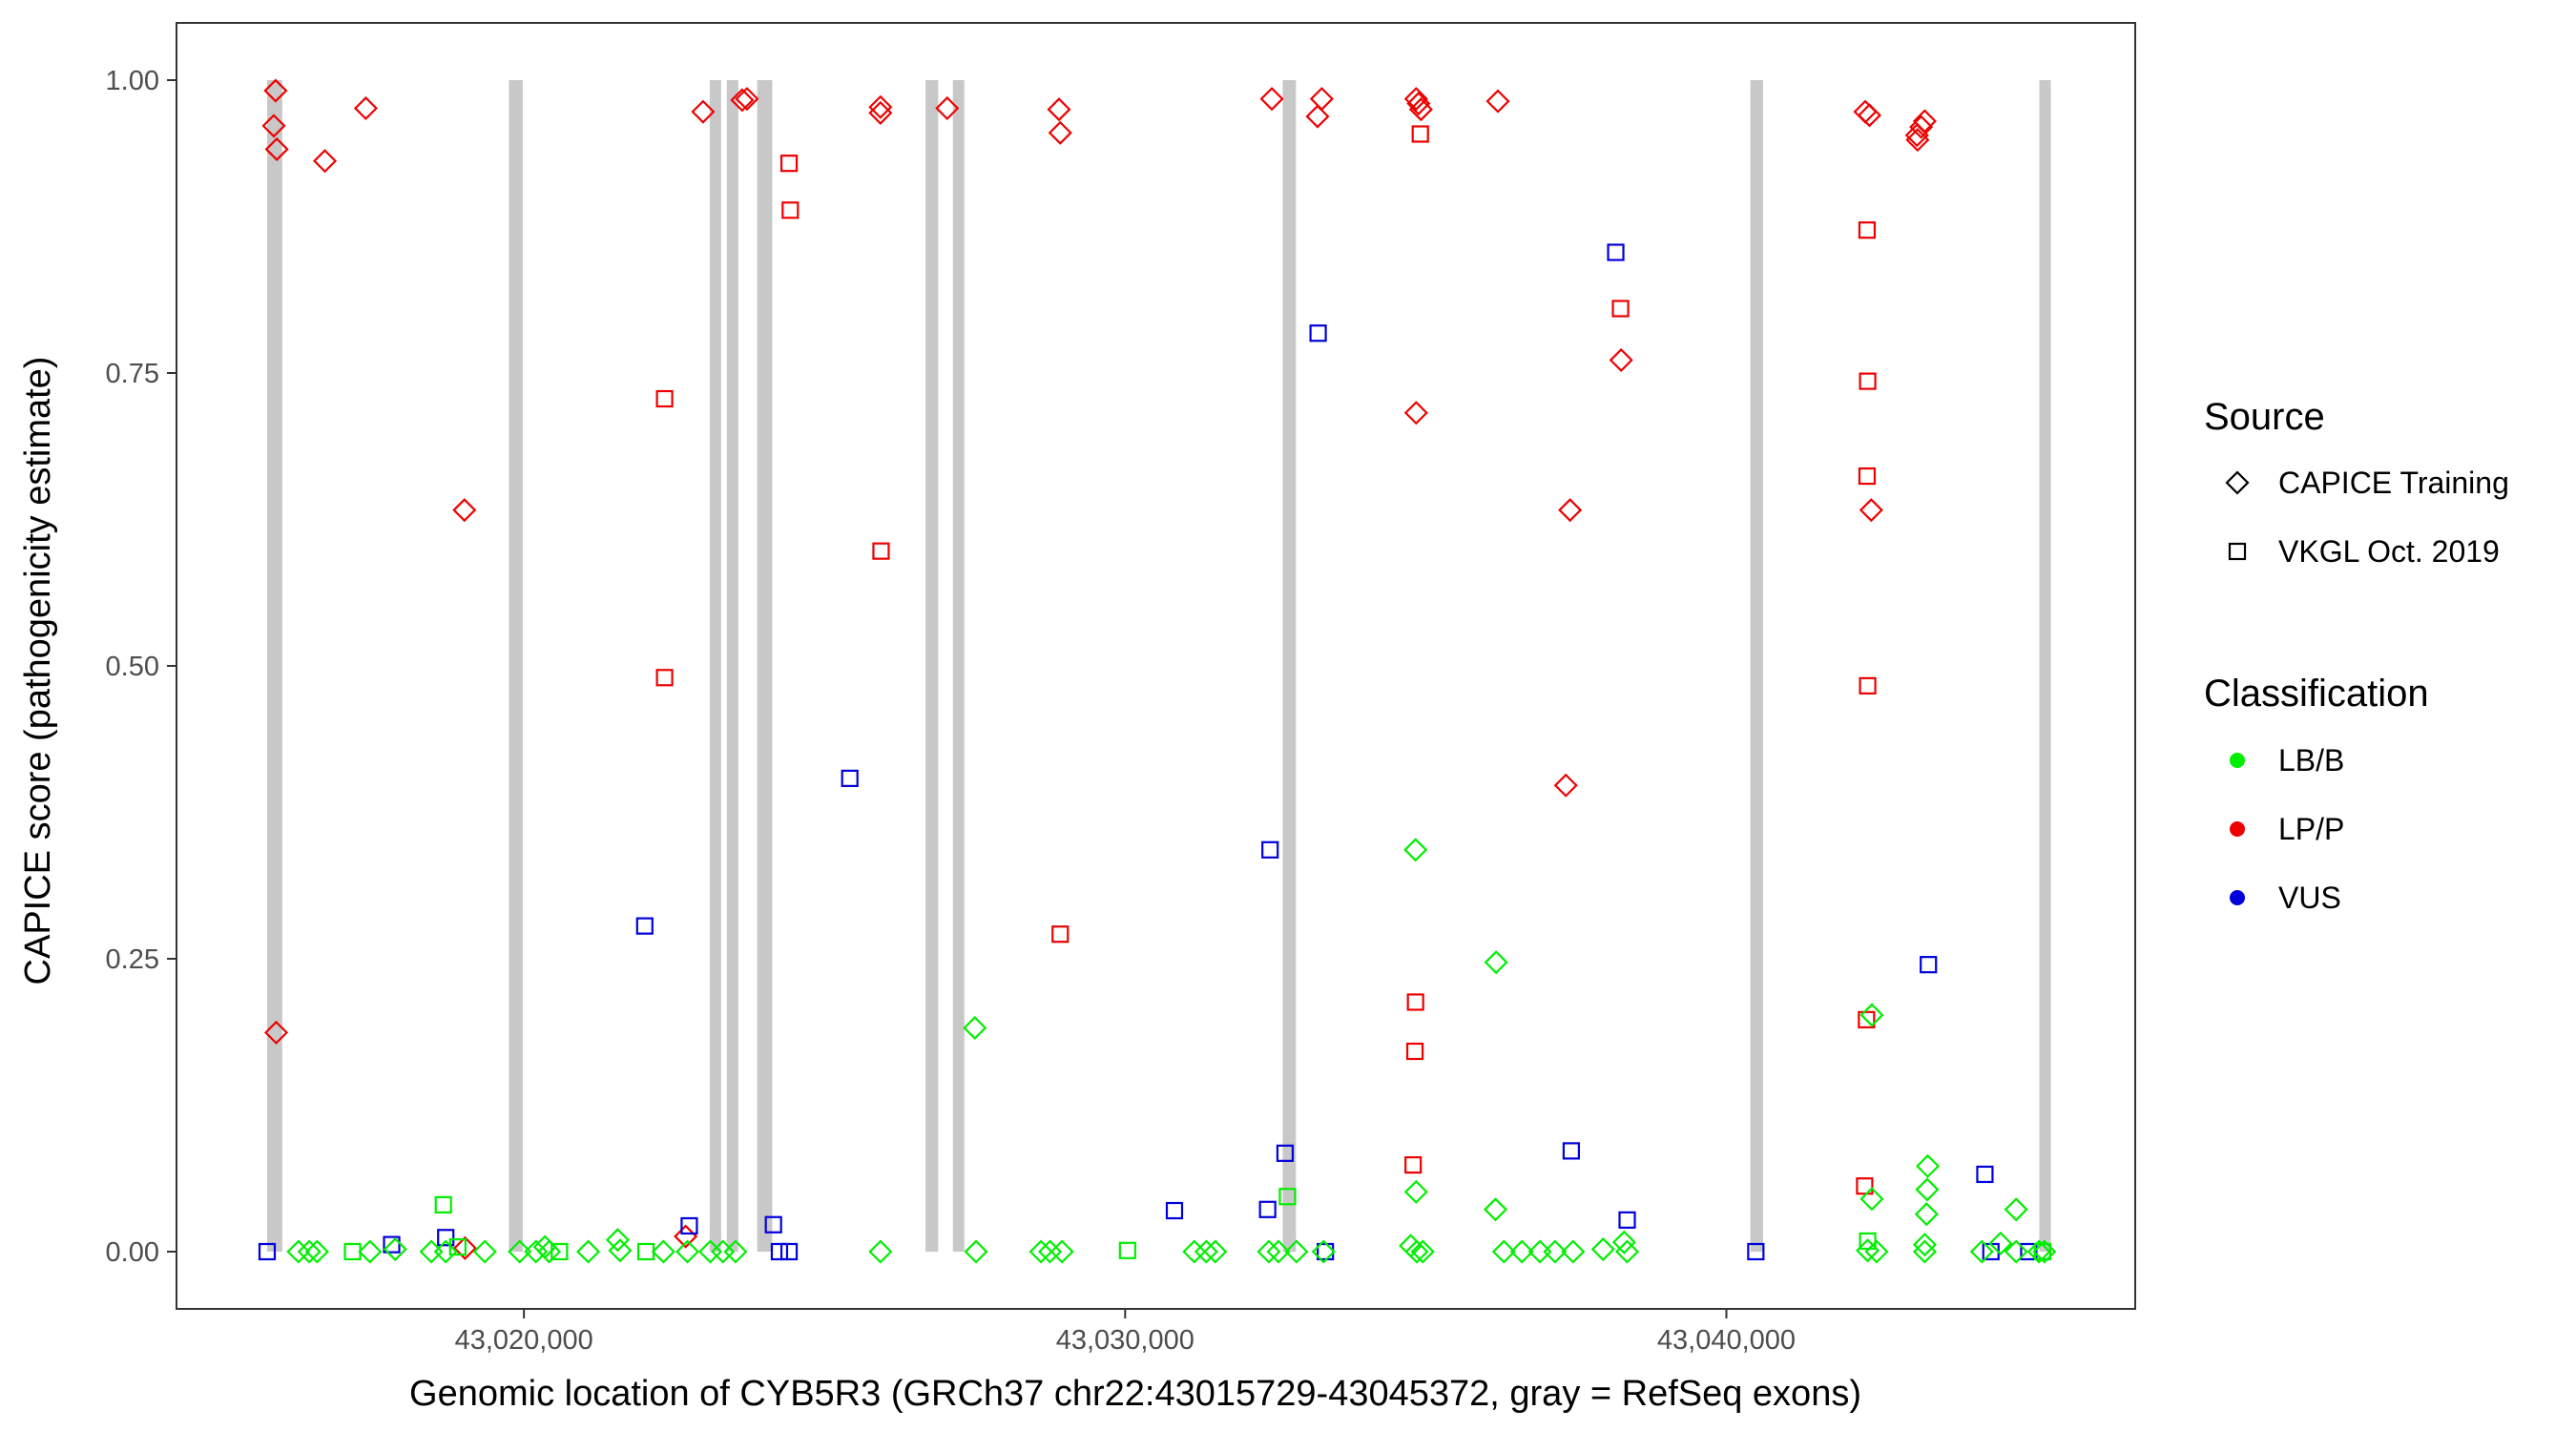  What do you see at coordinates (2389, 551) in the screenshot?
I see `legend-label: VKGL Oct. 2019` at bounding box center [2389, 551].